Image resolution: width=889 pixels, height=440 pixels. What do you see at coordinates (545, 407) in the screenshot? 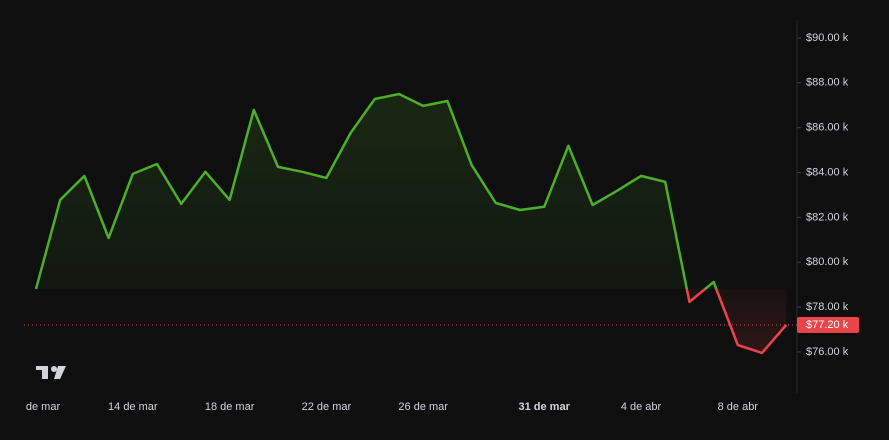
I see `x-tick-label: 31 de mar` at bounding box center [545, 407].